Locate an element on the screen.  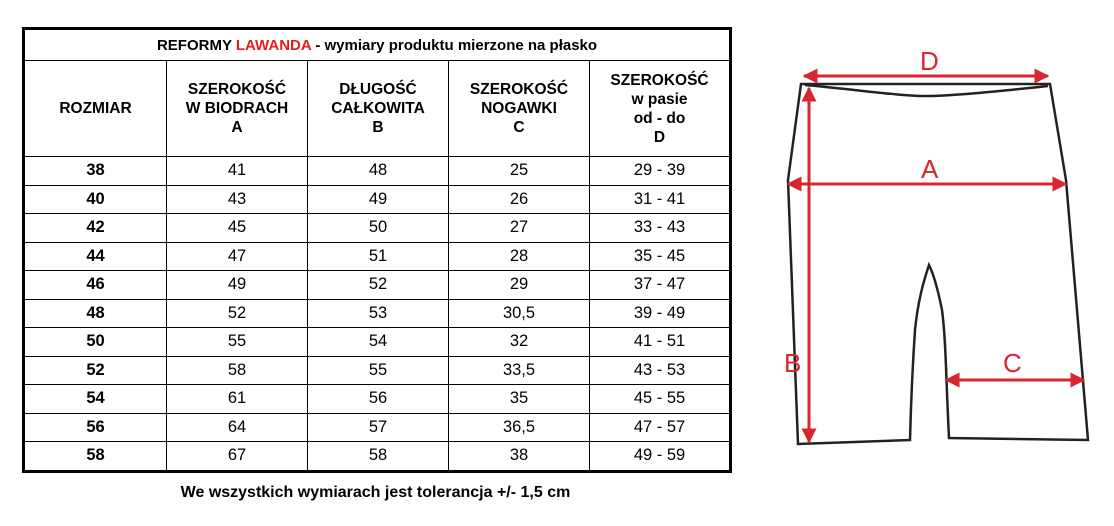
size-cell: 42 is located at coordinates (95, 228).